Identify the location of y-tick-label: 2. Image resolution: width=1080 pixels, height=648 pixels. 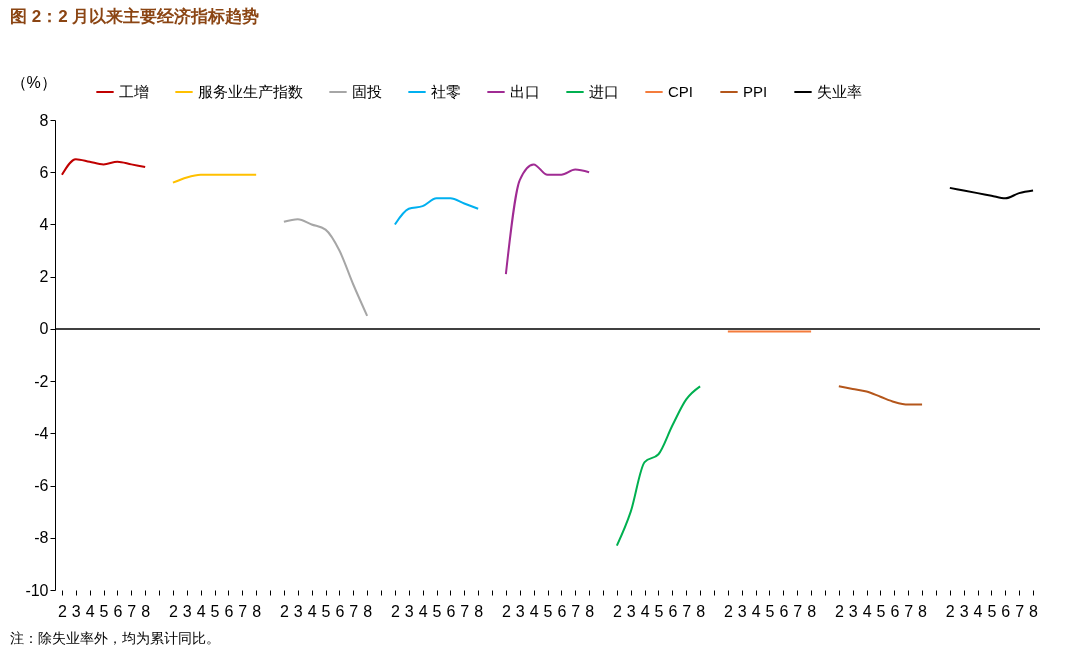
(44, 277).